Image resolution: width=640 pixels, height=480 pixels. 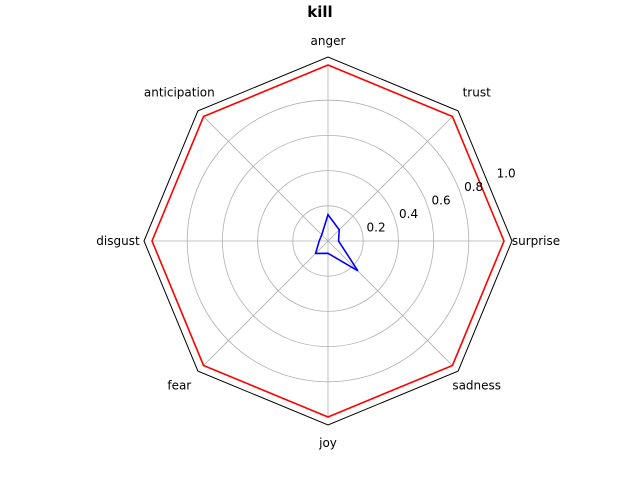 What do you see at coordinates (536, 241) in the screenshot?
I see `category-label-surprise: surprise` at bounding box center [536, 241].